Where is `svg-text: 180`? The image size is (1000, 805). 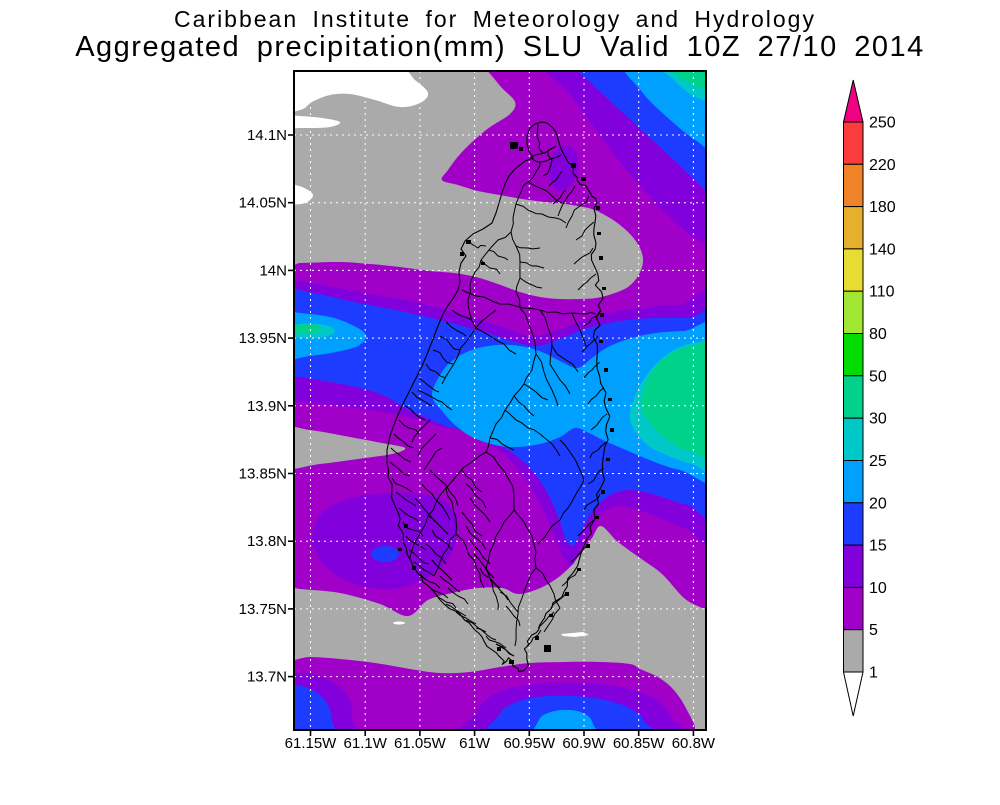 svg-text: 180 is located at coordinates (882, 207).